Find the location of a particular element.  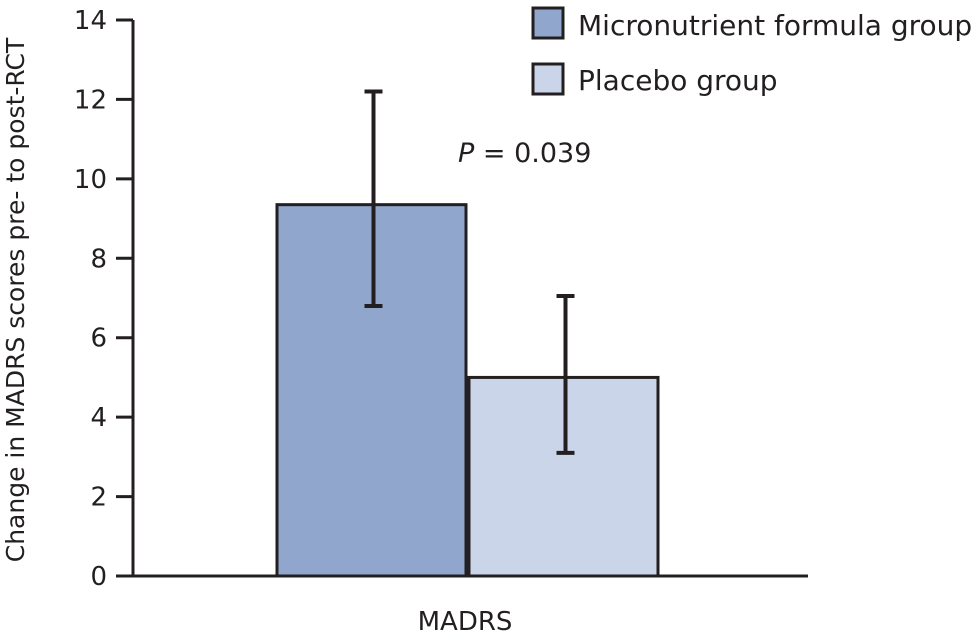

p-value: = 0.039 is located at coordinates (532, 153).